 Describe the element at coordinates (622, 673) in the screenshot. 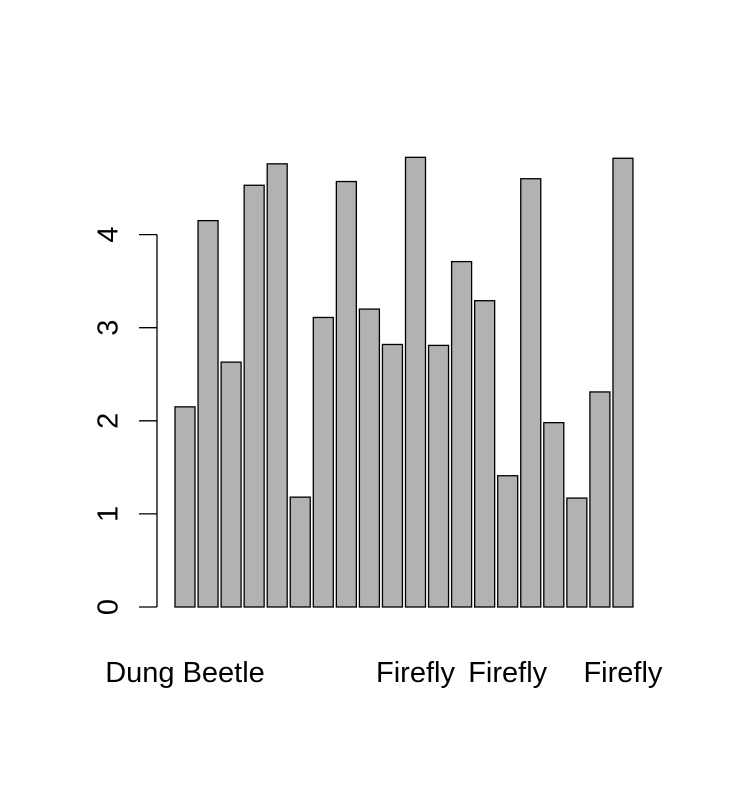

I see `x-tick-label-20: Firefly` at that location.